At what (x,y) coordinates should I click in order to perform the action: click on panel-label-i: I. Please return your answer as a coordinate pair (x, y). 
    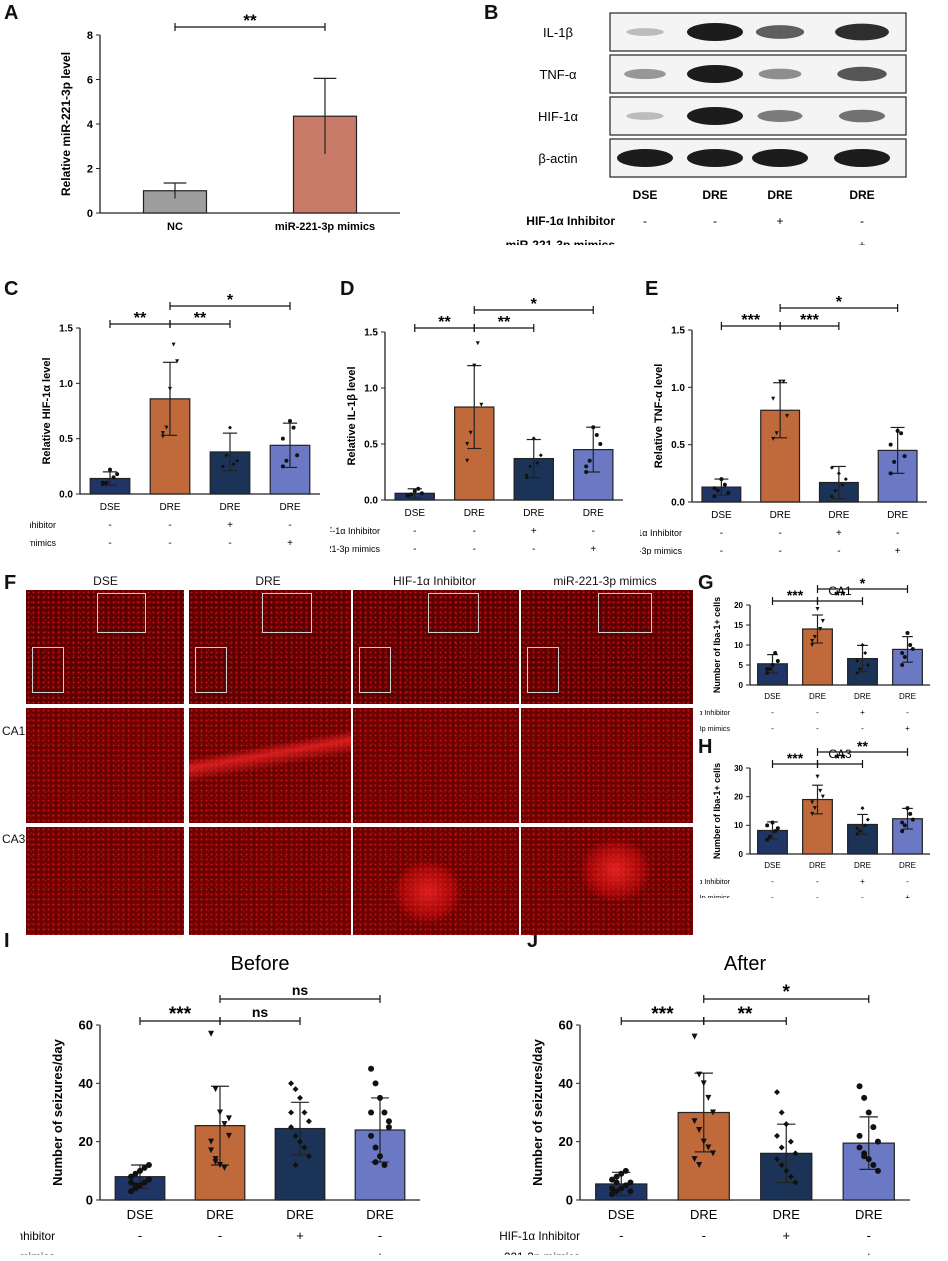
    Looking at the image, I should click on (7, 941).